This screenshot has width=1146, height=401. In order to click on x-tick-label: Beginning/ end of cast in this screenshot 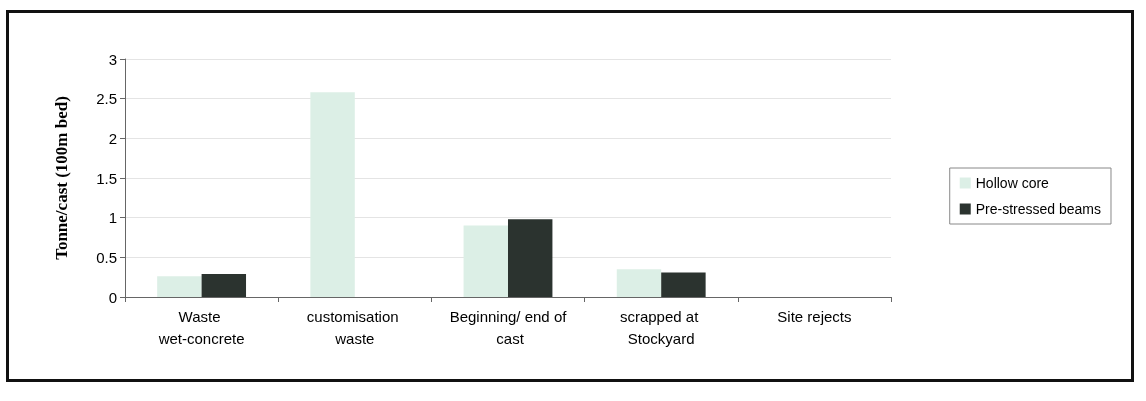, I will do `click(508, 327)`.